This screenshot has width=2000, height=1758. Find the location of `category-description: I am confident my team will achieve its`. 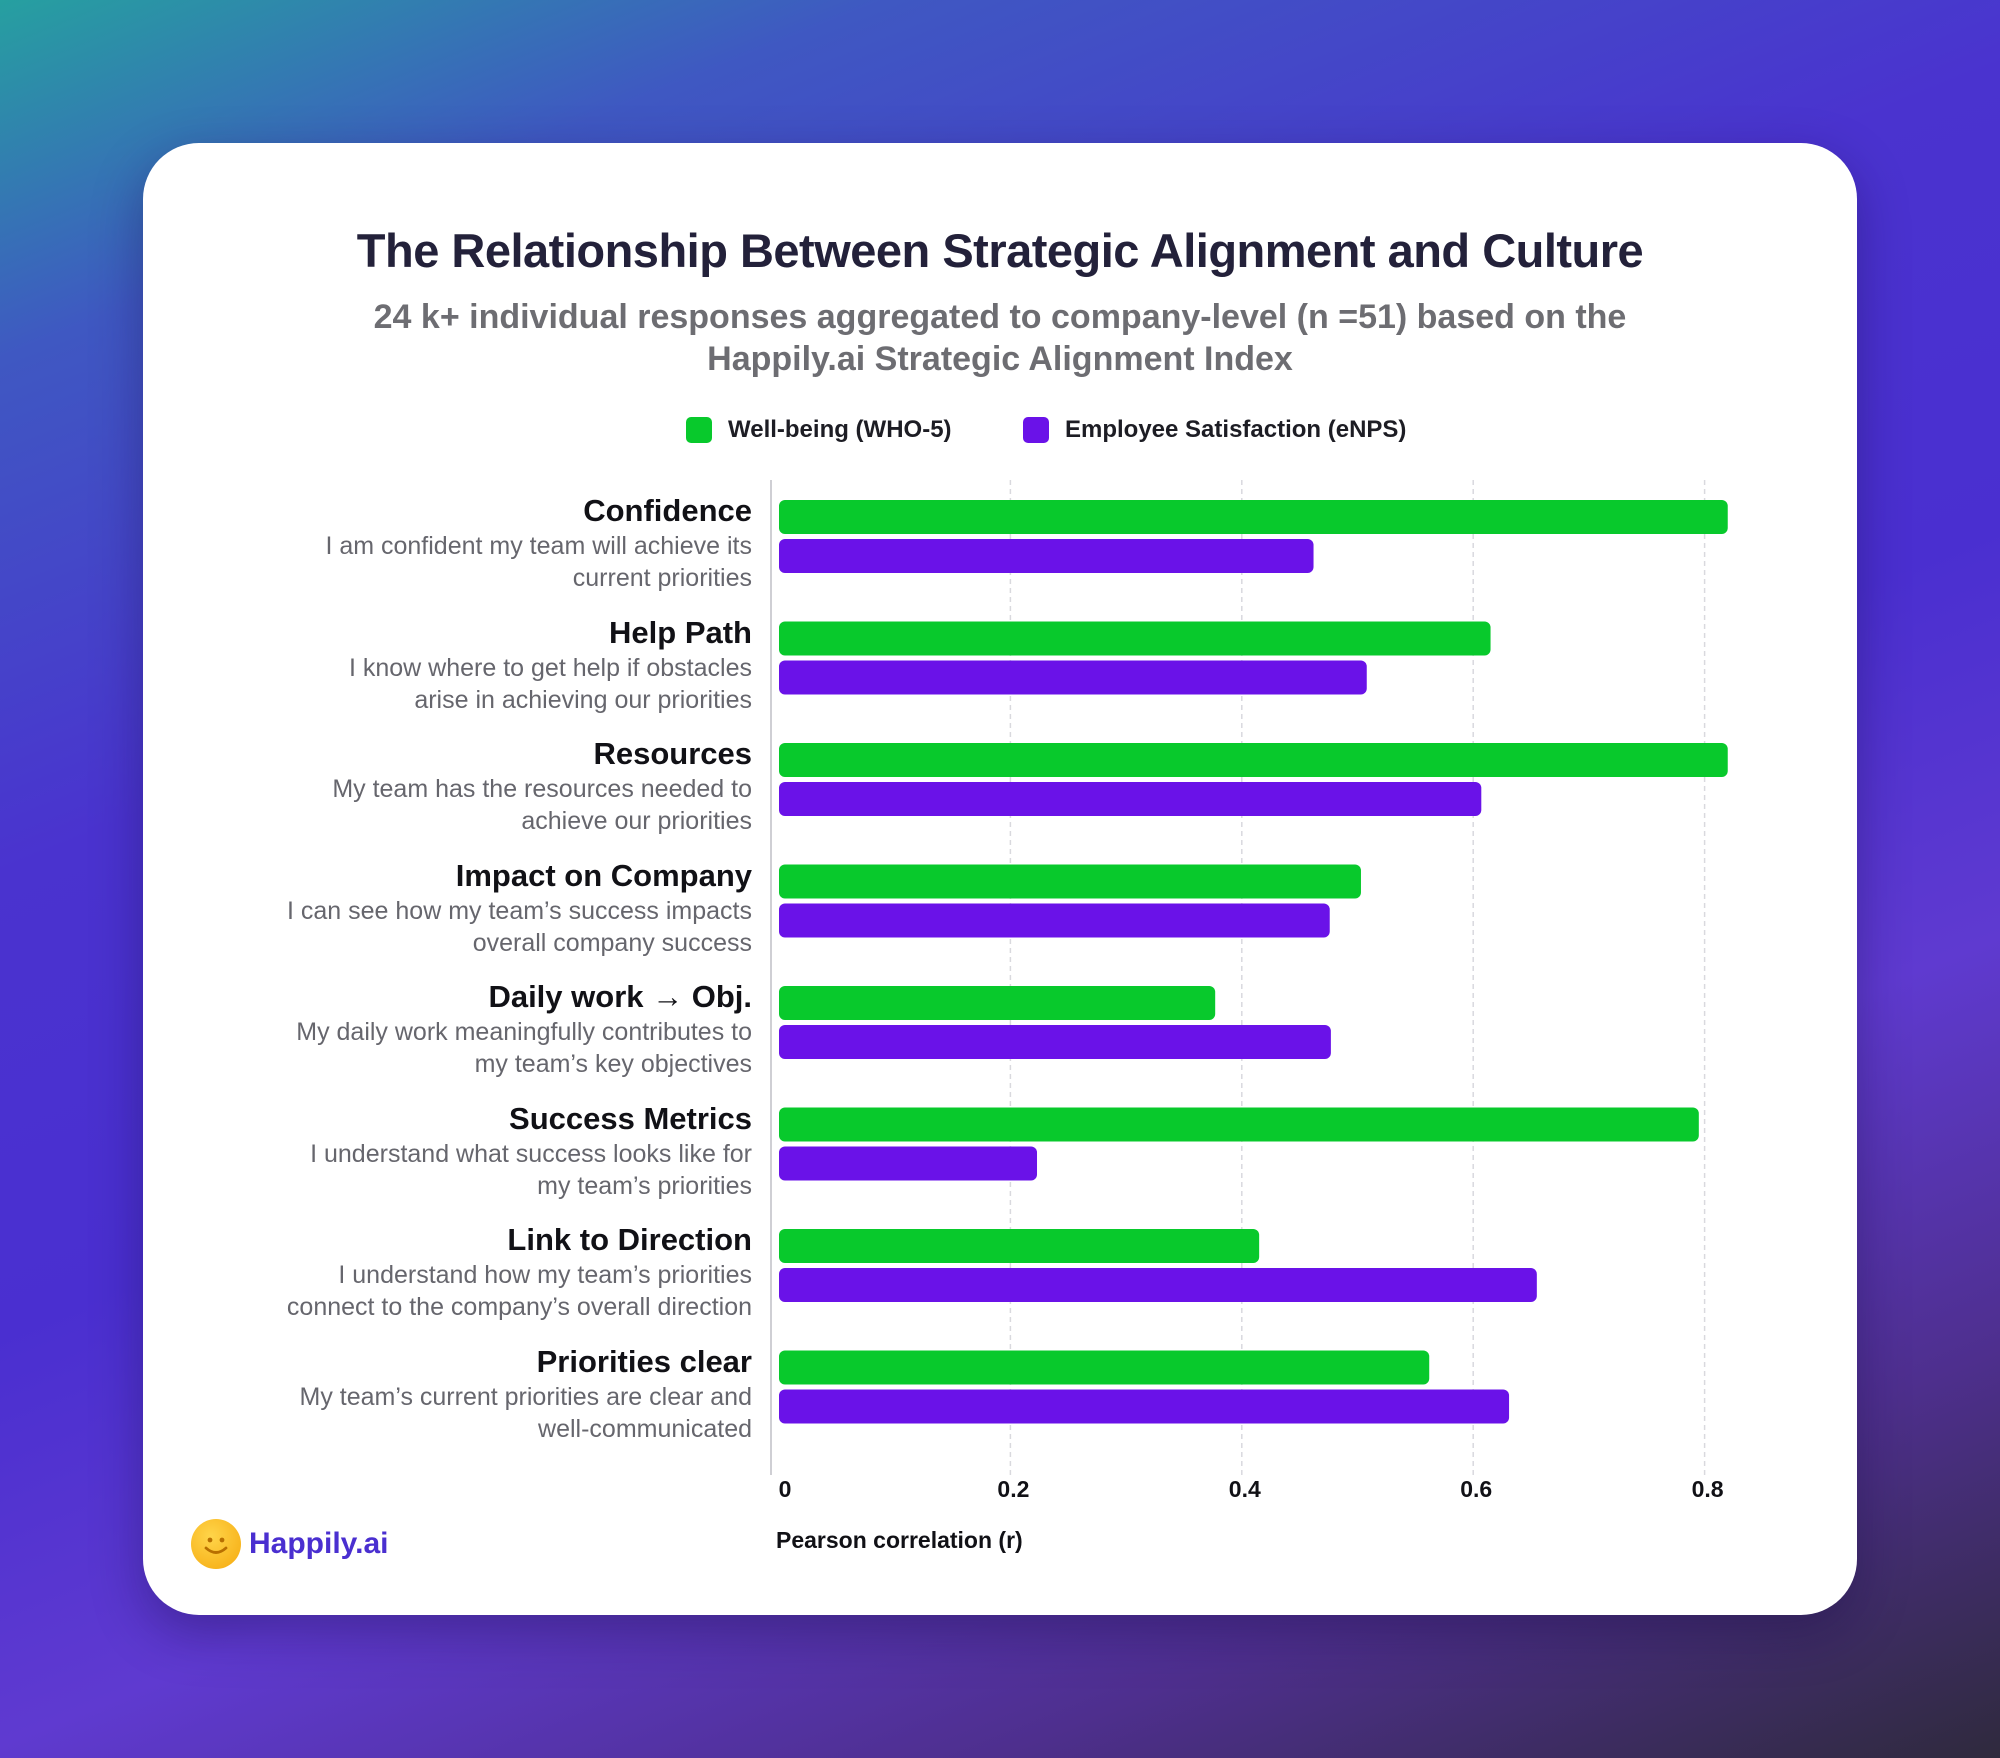

category-description: I am confident my team will achieve its is located at coordinates (538, 546).